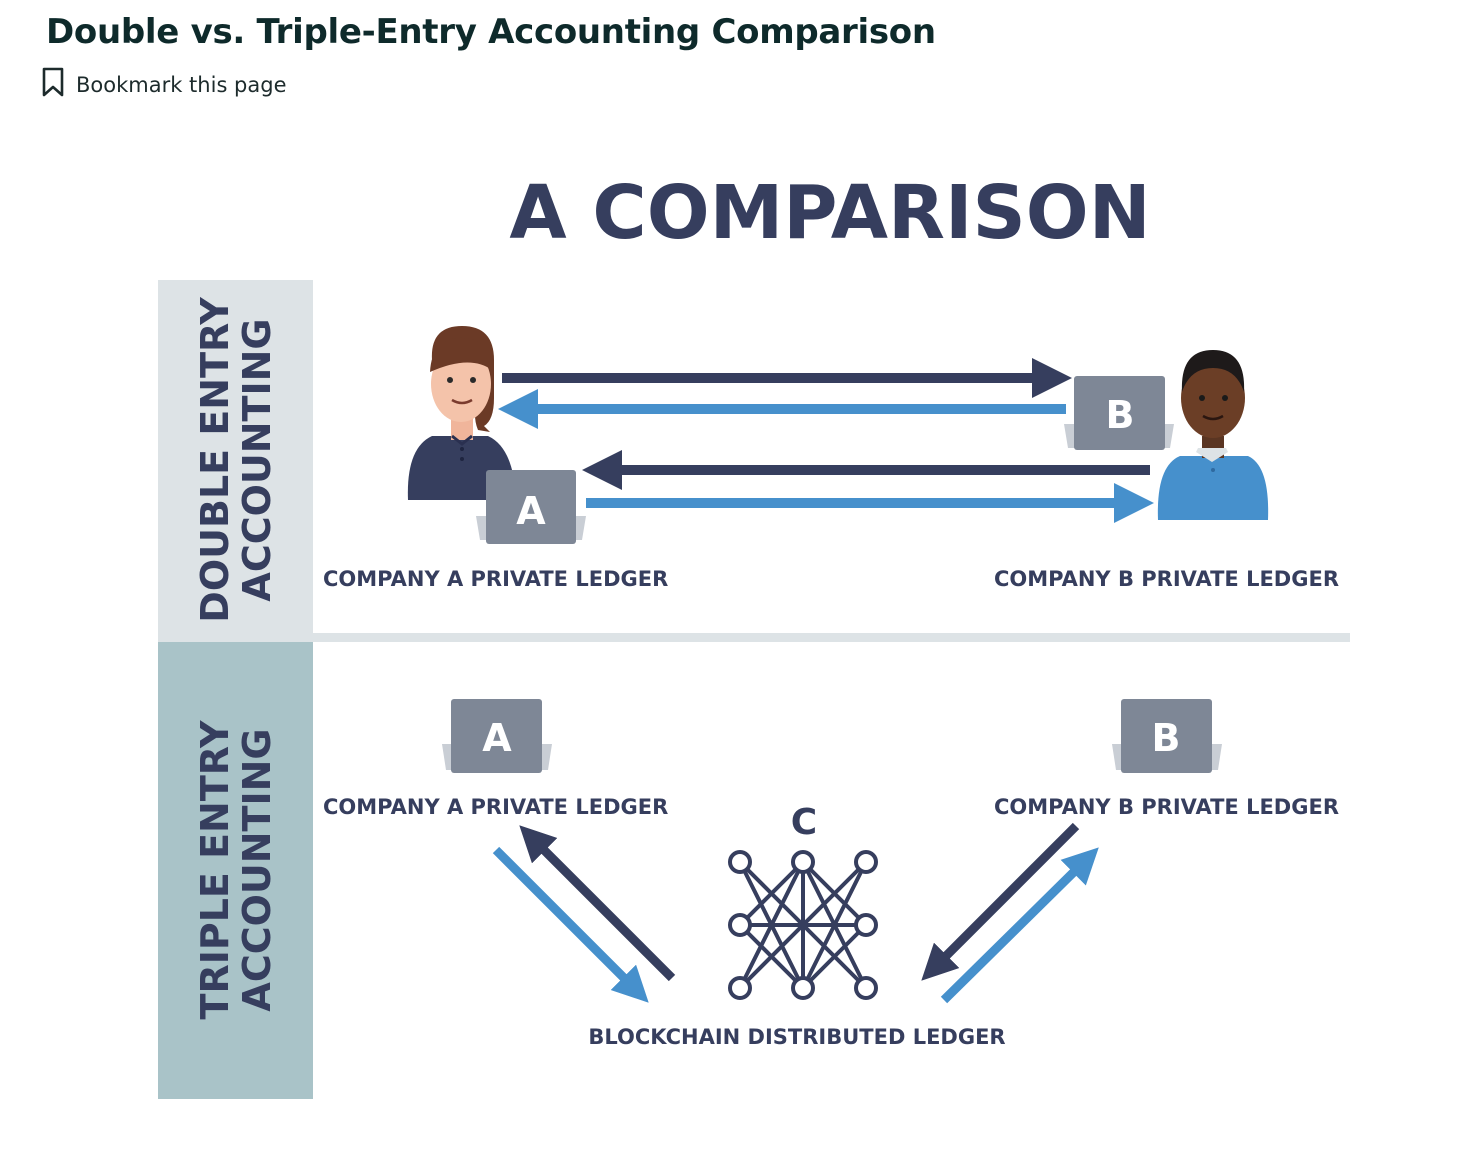 The width and height of the screenshot is (1480, 1156). What do you see at coordinates (796, 1037) in the screenshot?
I see `blockchain-label: BLOCKCHAIN DISTRIBUTED LEDGER` at bounding box center [796, 1037].